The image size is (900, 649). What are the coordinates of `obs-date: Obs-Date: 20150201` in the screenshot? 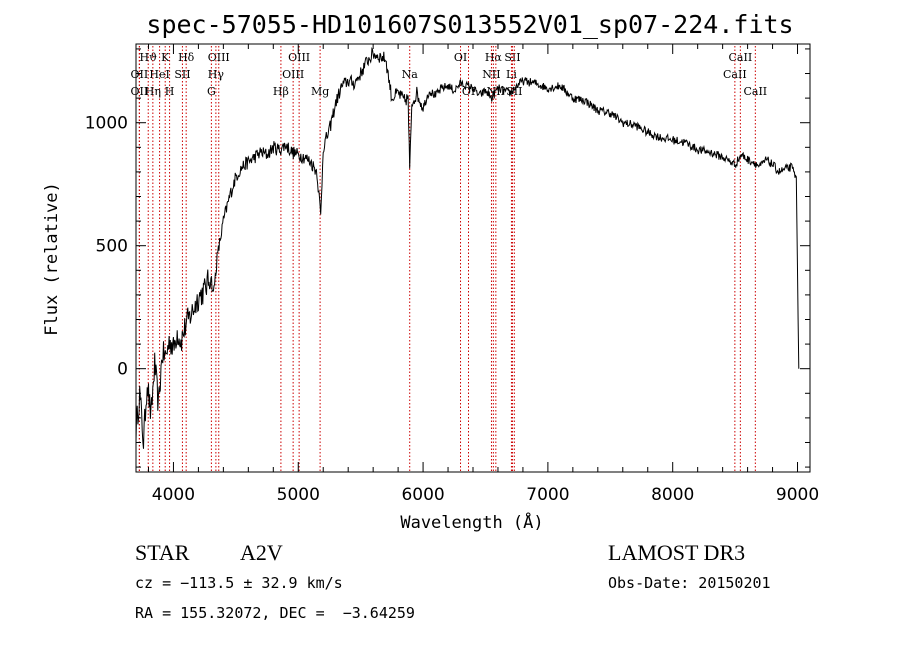 It's located at (689, 583).